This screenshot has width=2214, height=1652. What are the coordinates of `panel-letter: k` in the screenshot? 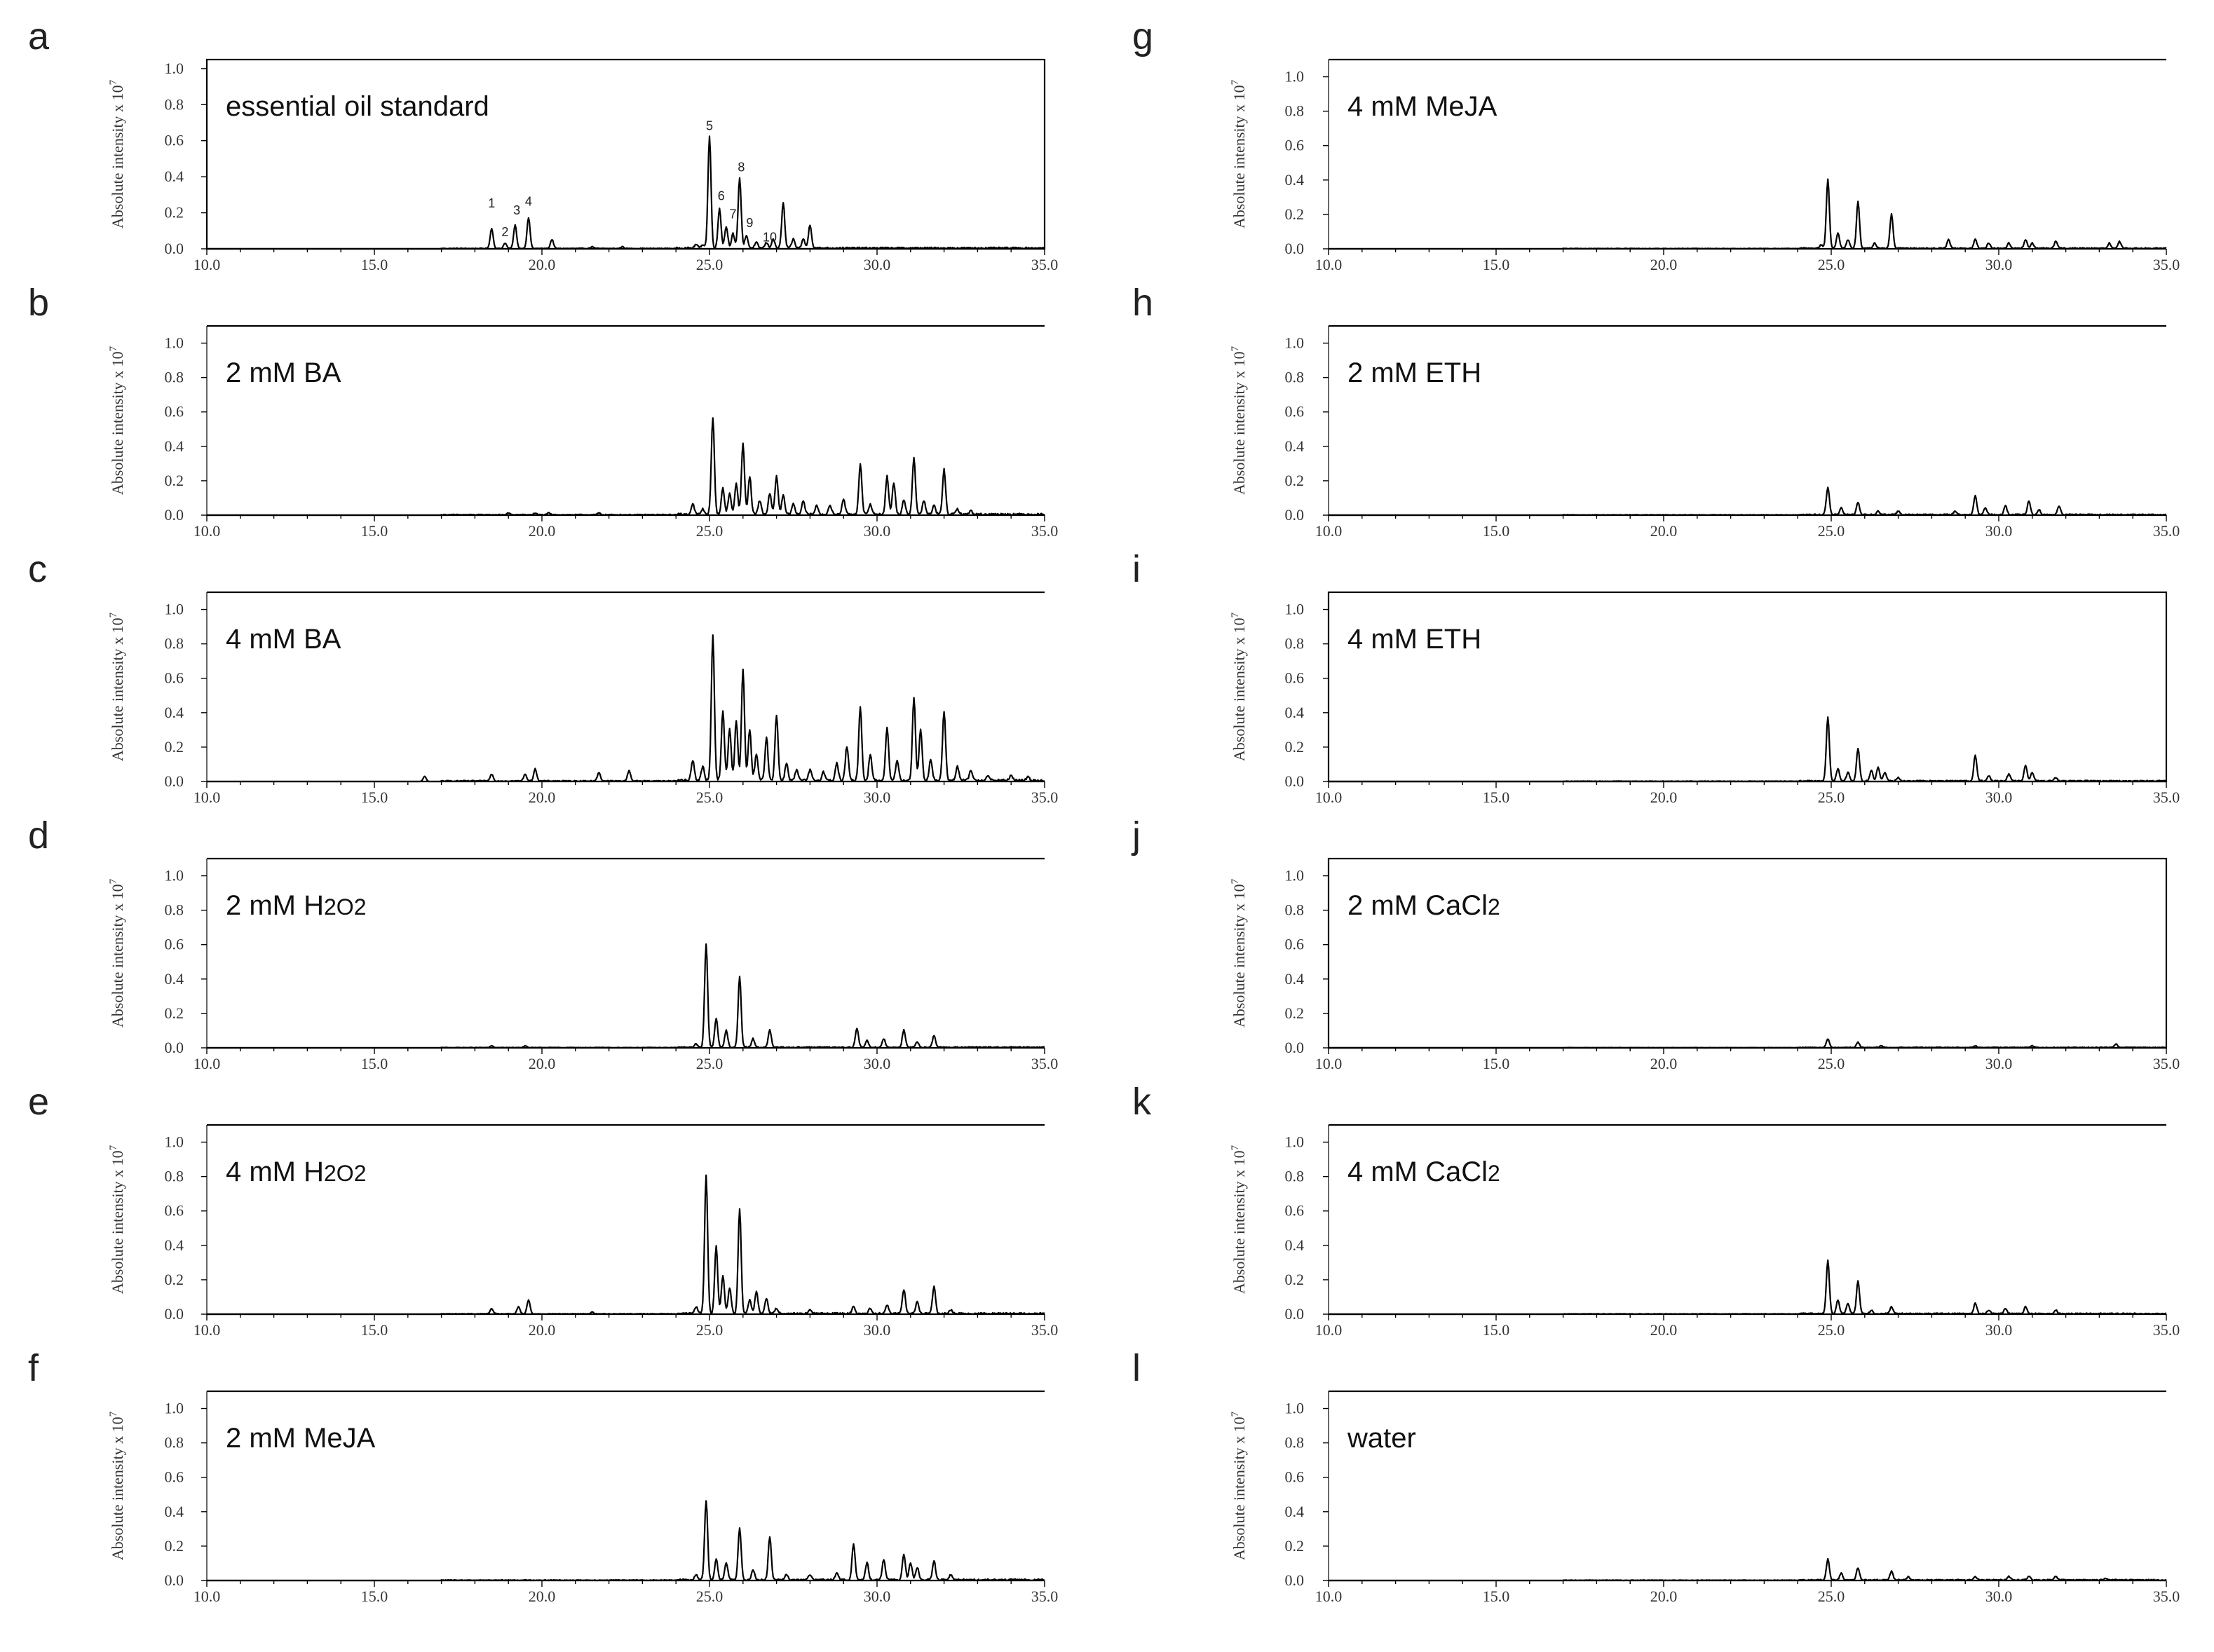 It's located at (1142, 1102).